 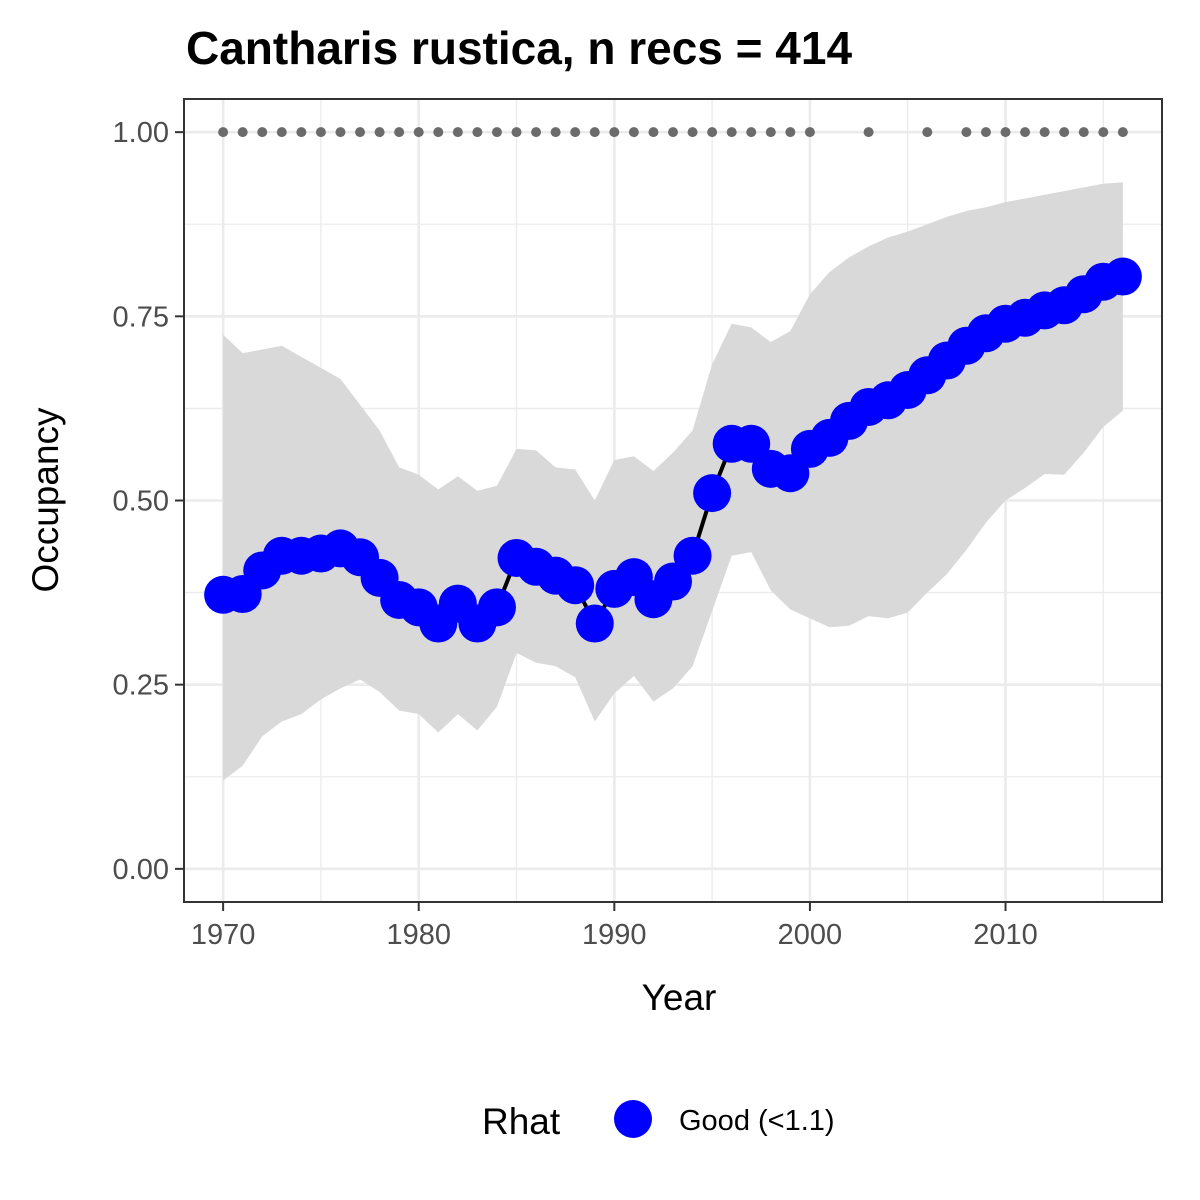 What do you see at coordinates (679, 997) in the screenshot?
I see `x-axis-title: Year` at bounding box center [679, 997].